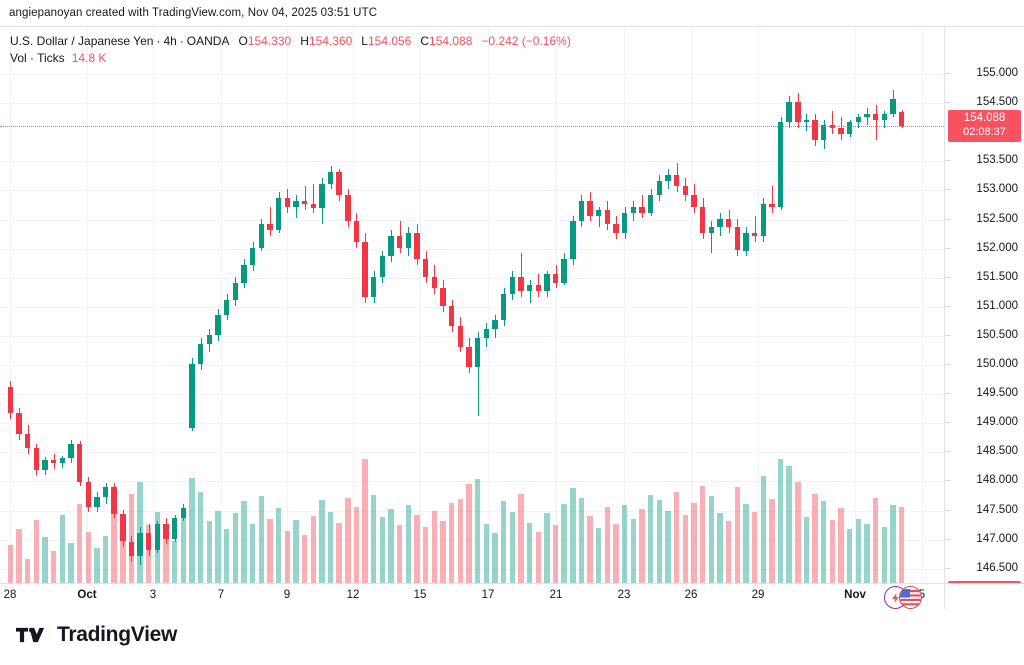 This screenshot has height=665, width=1024. What do you see at coordinates (624, 595) in the screenshot?
I see `time-axis-label: 23` at bounding box center [624, 595].